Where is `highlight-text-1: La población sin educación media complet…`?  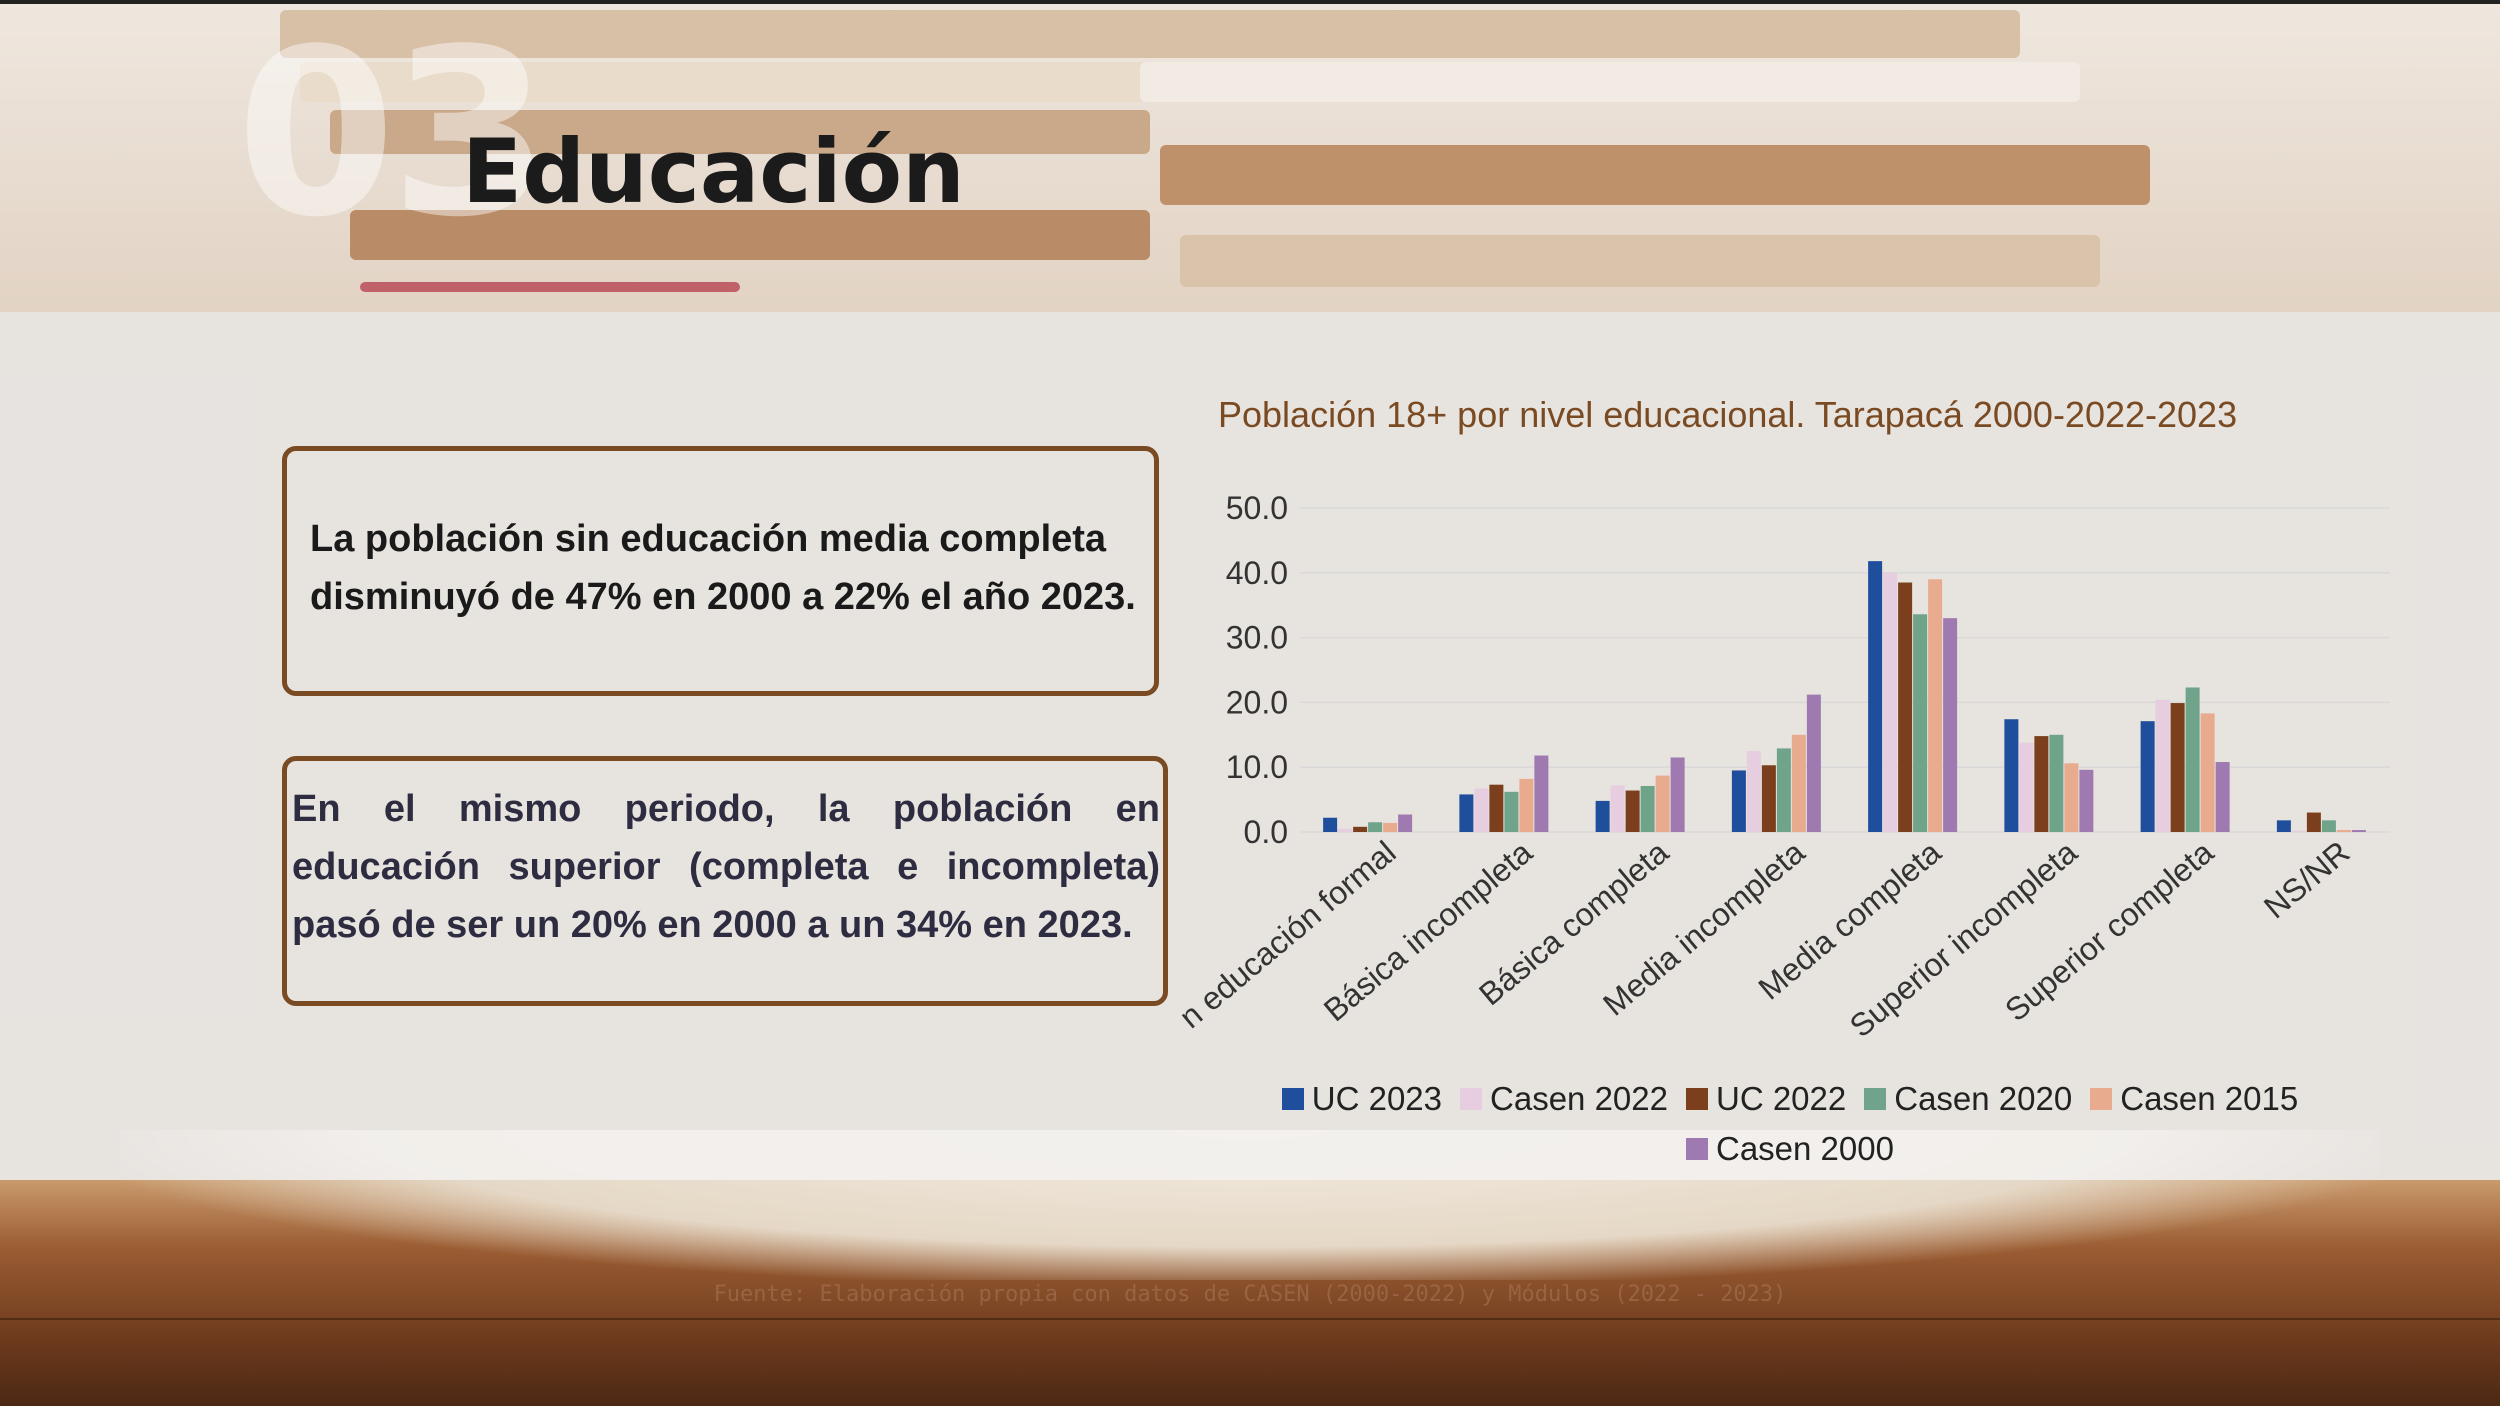
highlight-text-1: La población sin educación media complet… is located at coordinates (723, 568).